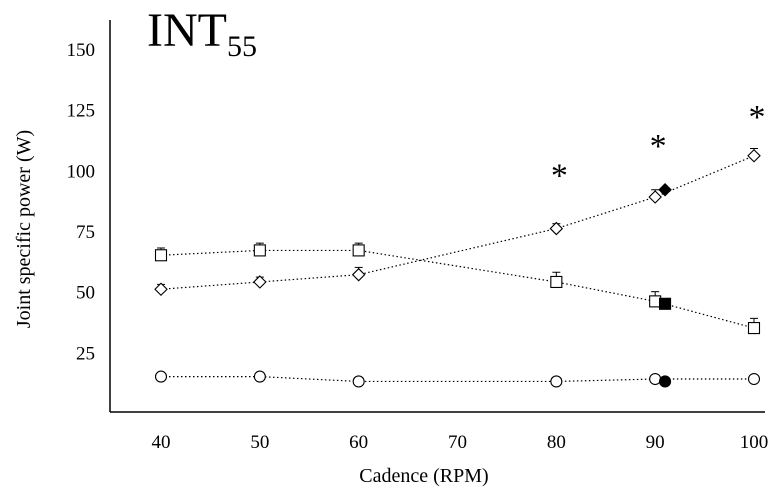 The width and height of the screenshot is (776, 493). What do you see at coordinates (665, 285) in the screenshot?
I see `highlight-layer` at bounding box center [665, 285].